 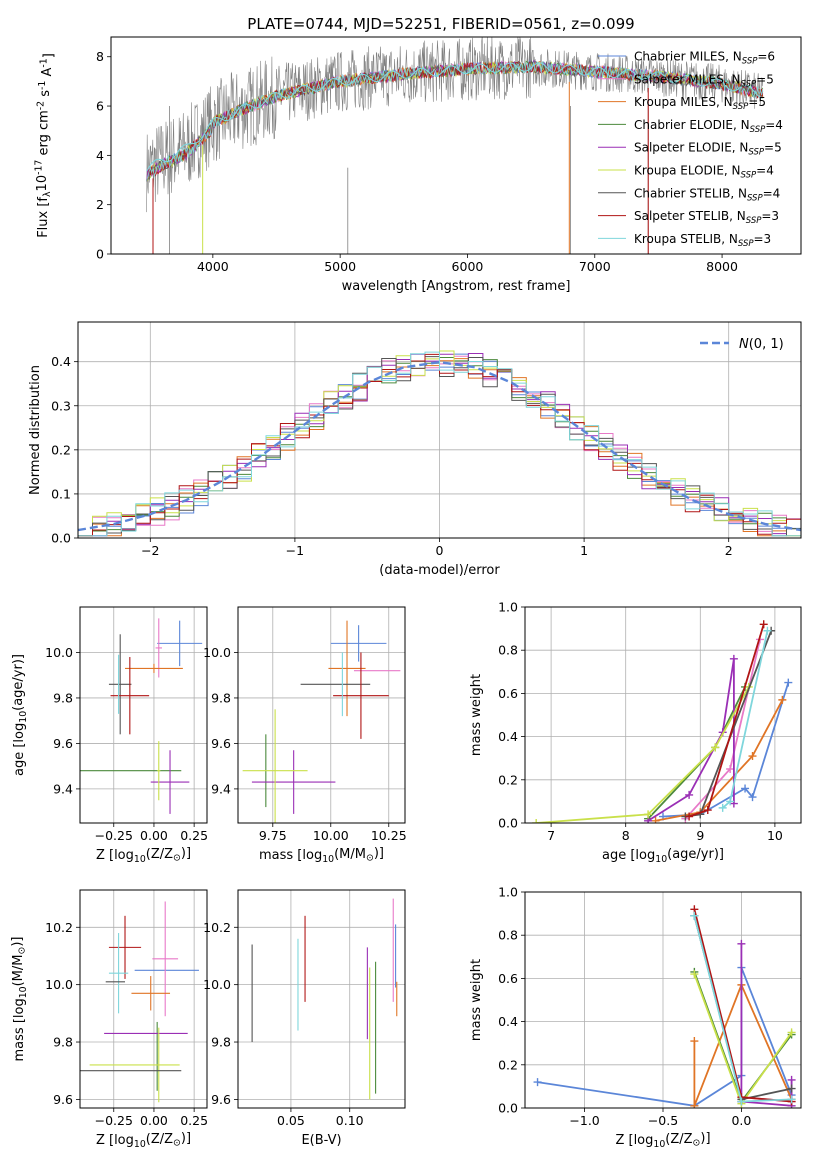 What do you see at coordinates (114, 1120) in the screenshot?
I see `x-tick-label: −0.25` at bounding box center [114, 1120].